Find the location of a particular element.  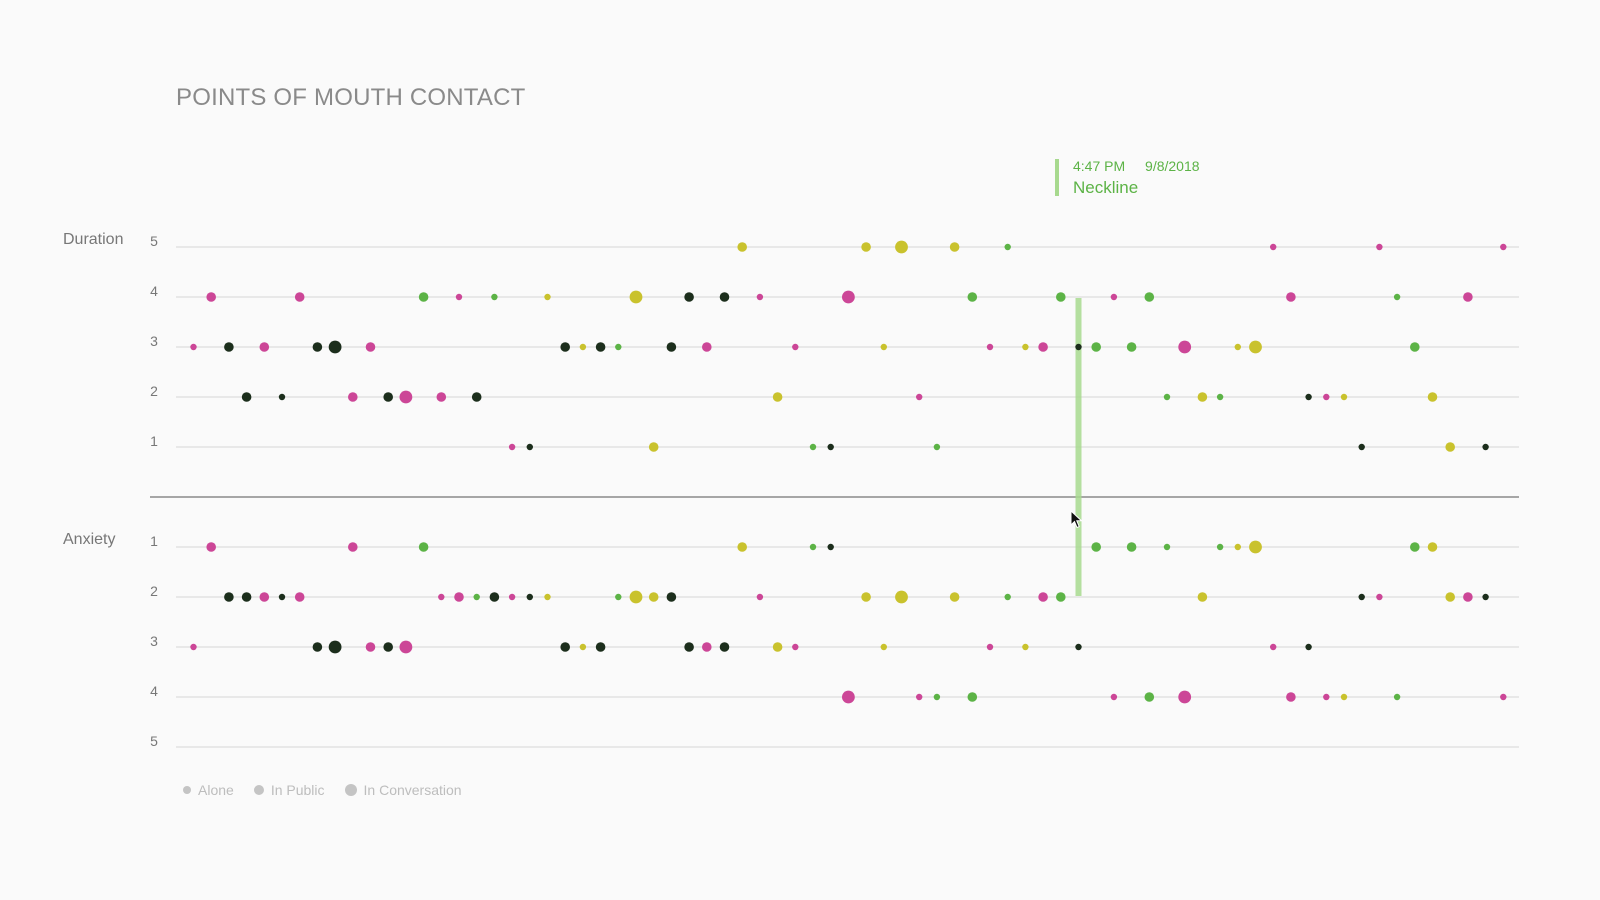

legend: Alone In Public In Conversation is located at coordinates (332, 790).